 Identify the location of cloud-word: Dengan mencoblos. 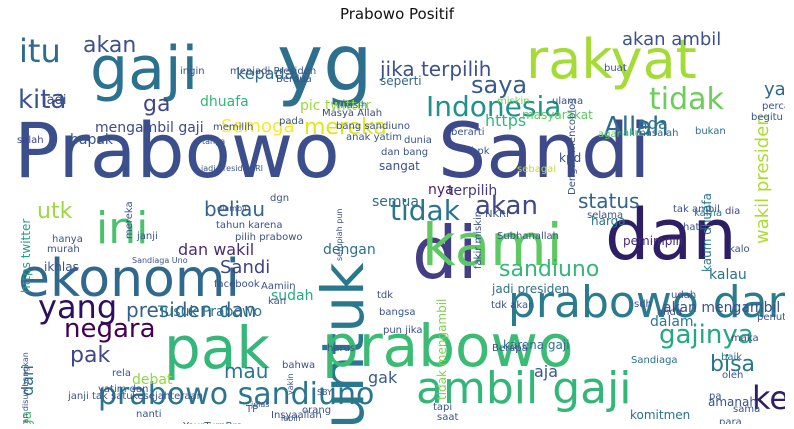
(572, 146).